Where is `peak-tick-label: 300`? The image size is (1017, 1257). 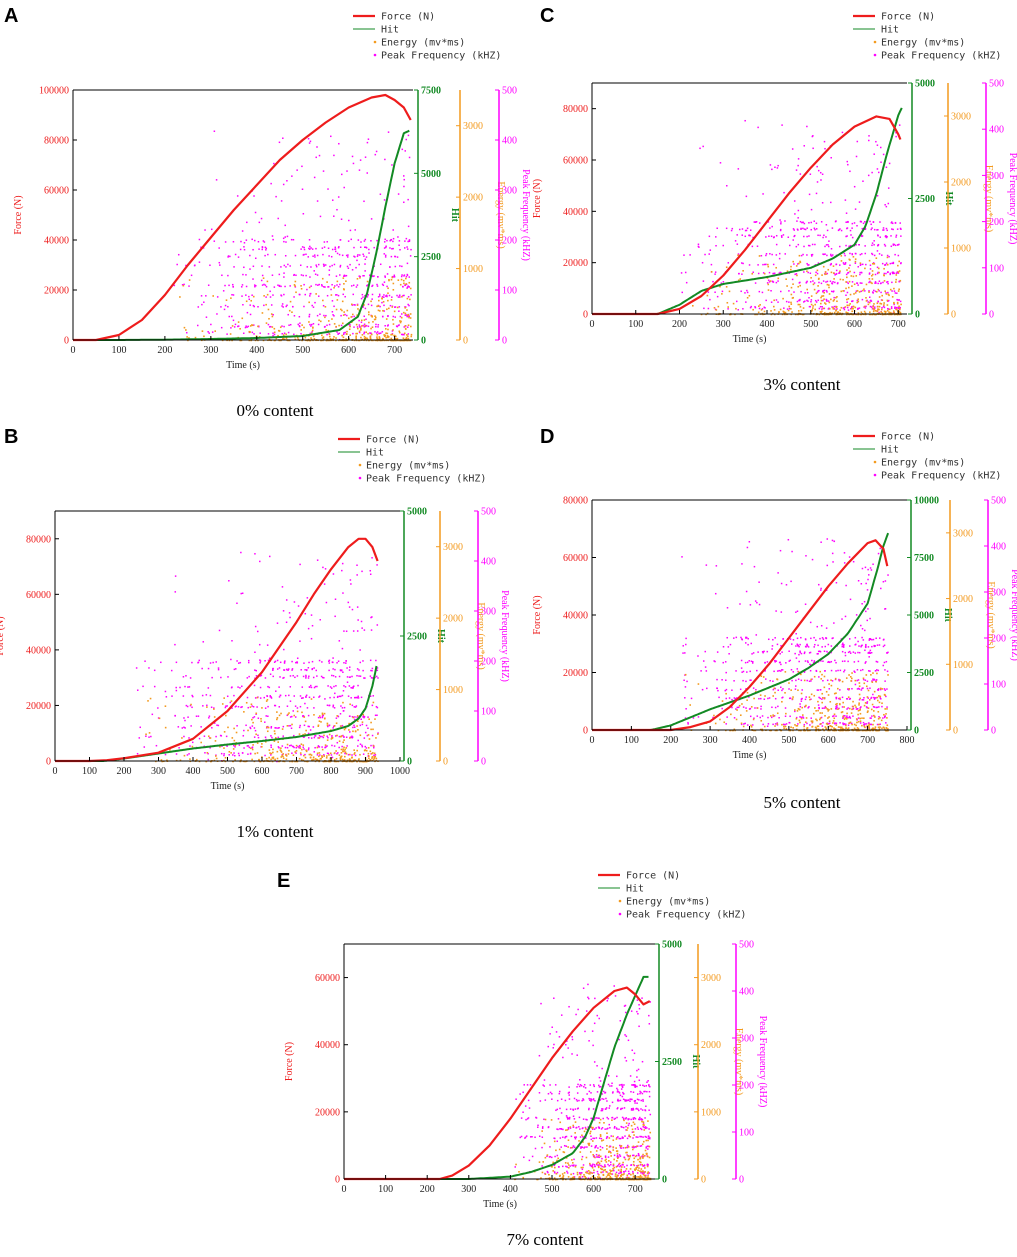
peak-tick-label: 300 is located at coordinates (488, 612).